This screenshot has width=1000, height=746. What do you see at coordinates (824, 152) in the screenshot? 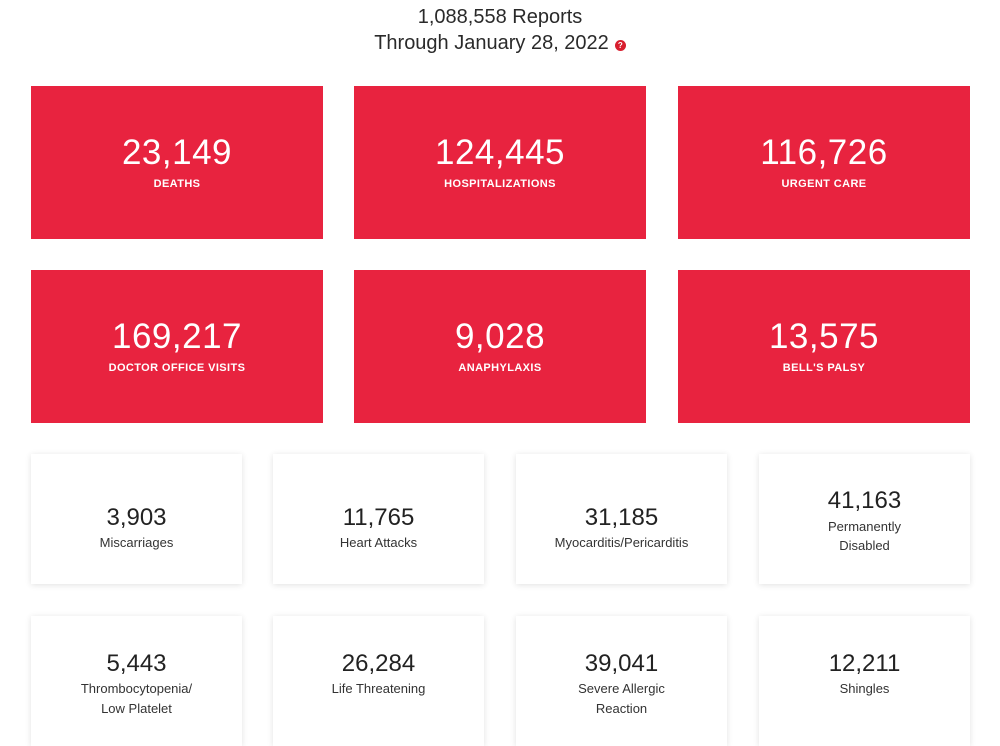
I see `urgent-care-value: 116,726` at bounding box center [824, 152].